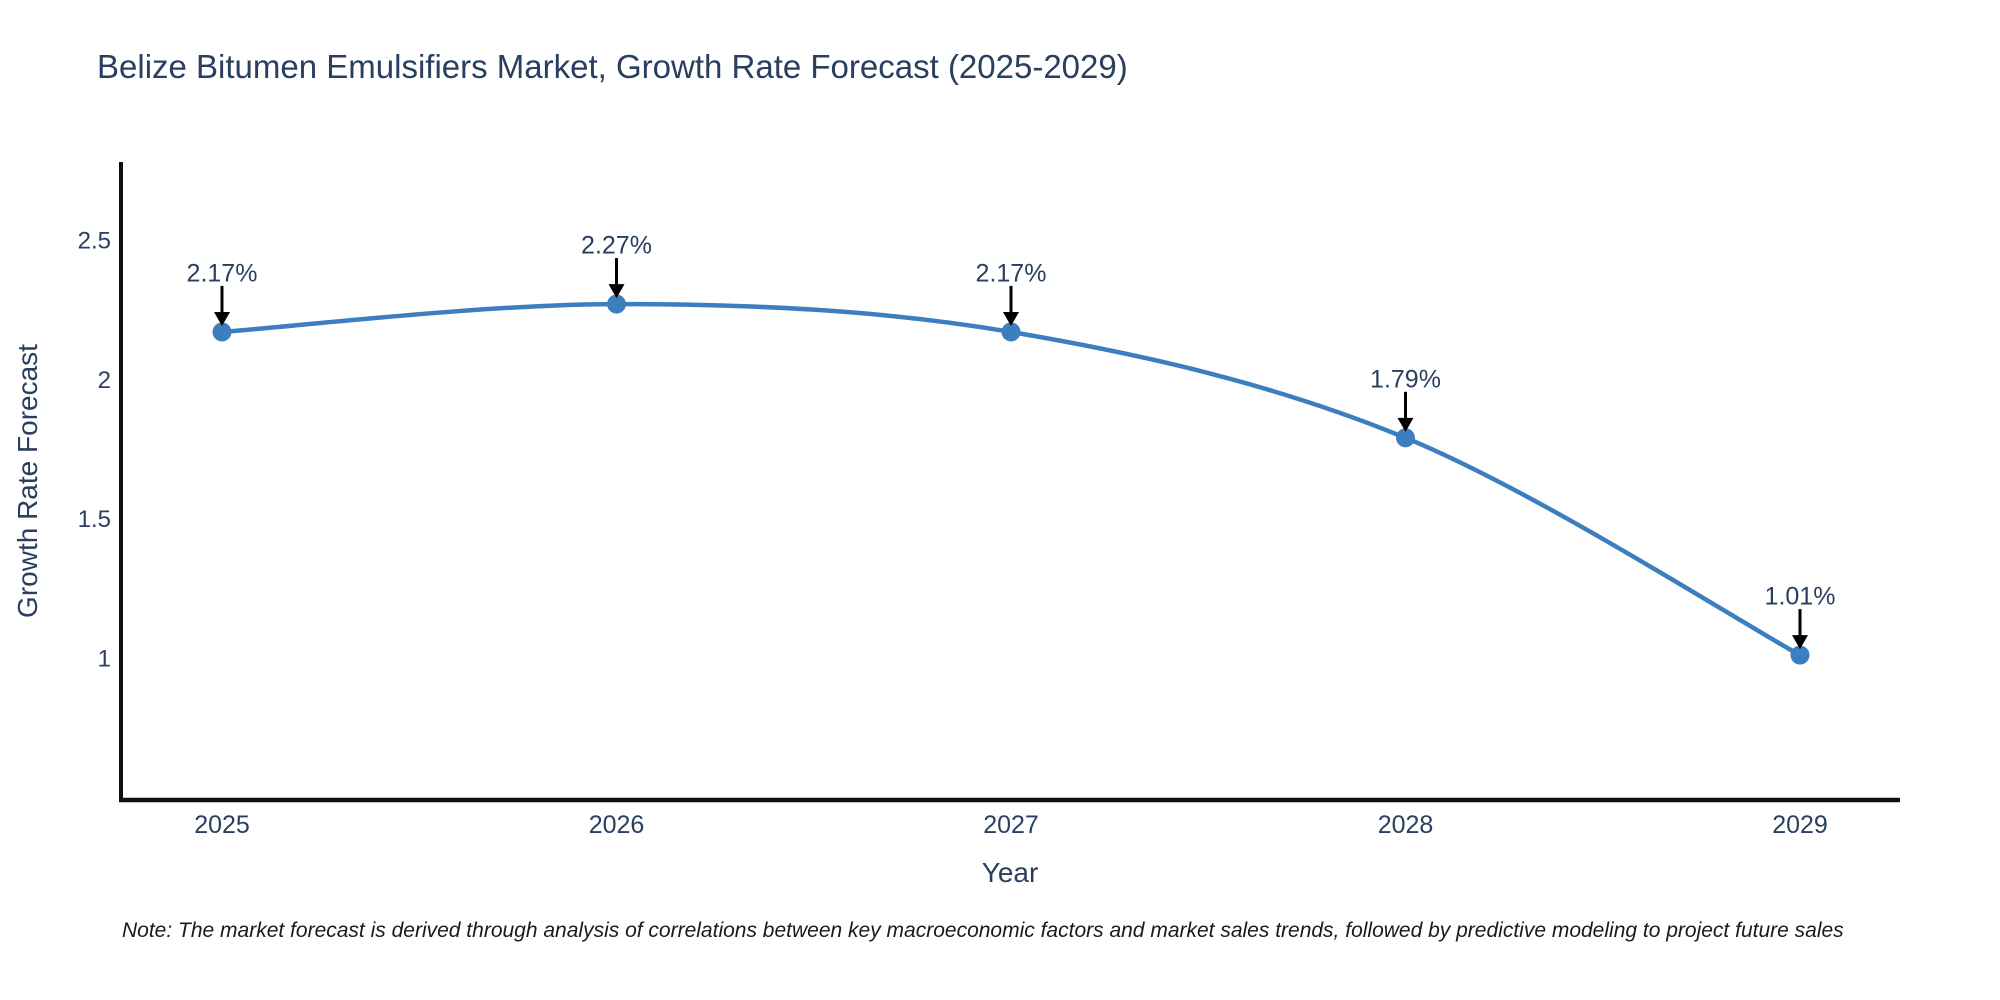 The image size is (2000, 1000). Describe the element at coordinates (1800, 825) in the screenshot. I see `x-tick-label-2029: 2029` at that location.